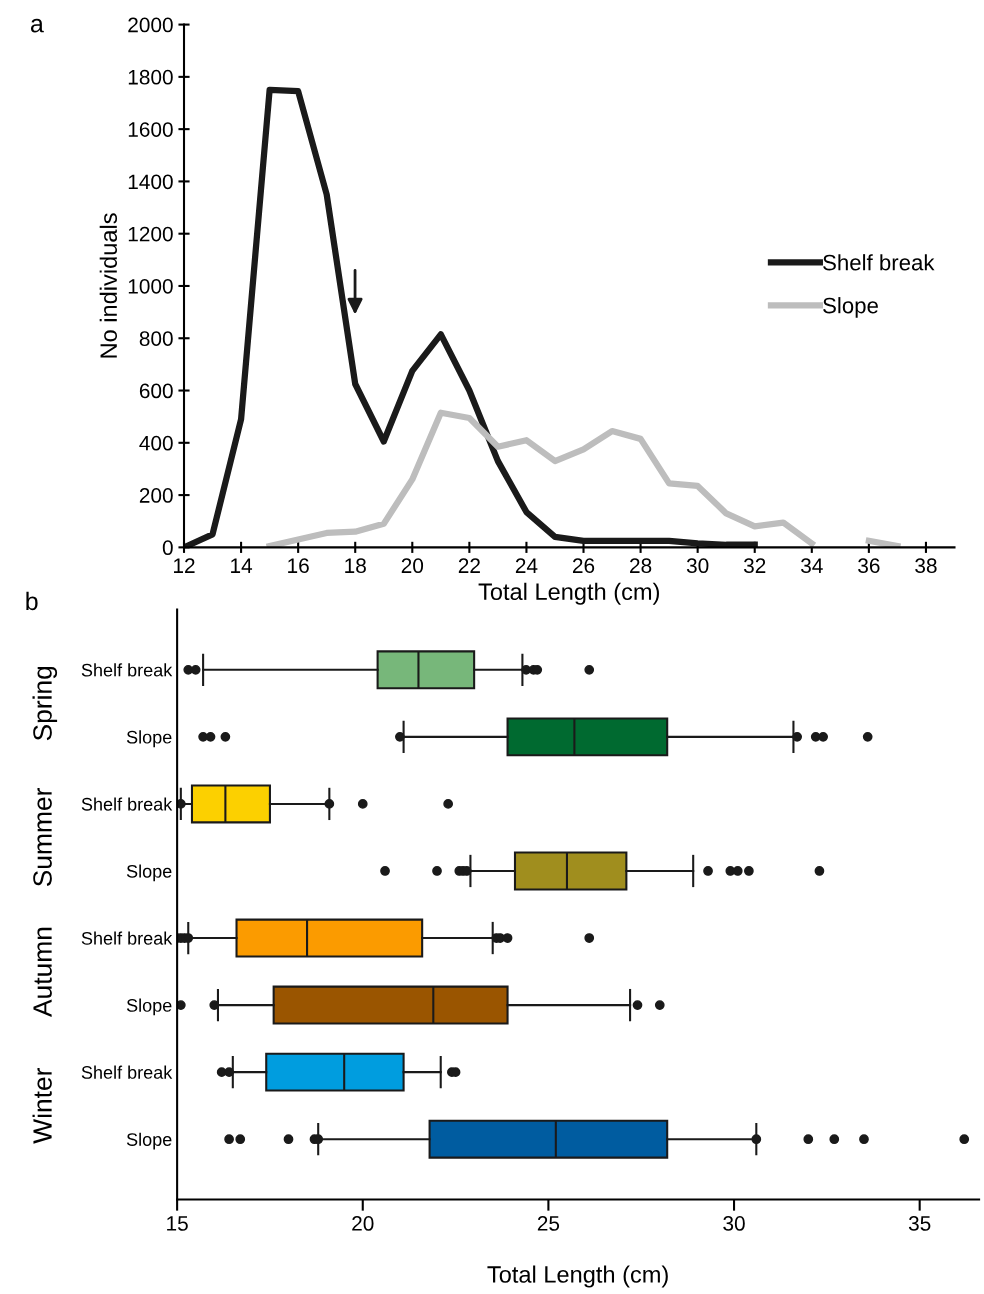 This screenshot has width=984, height=1294. I want to click on text: Summer, so click(42, 837).